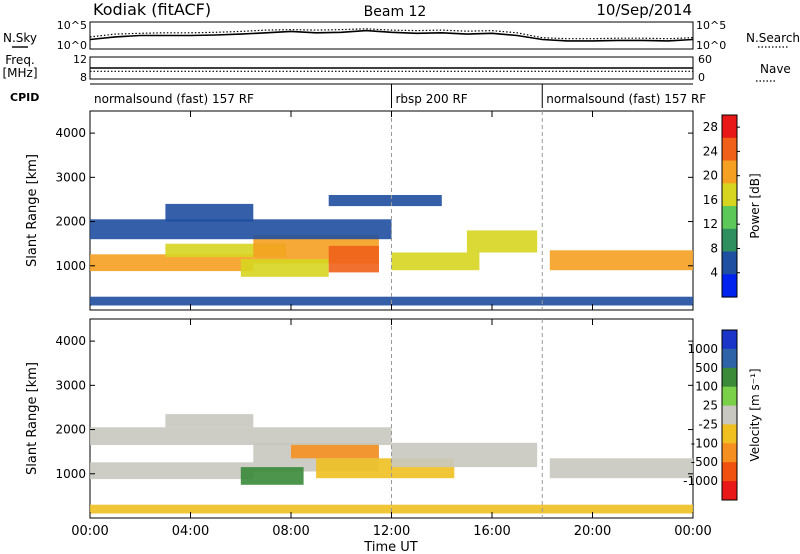 The width and height of the screenshot is (800, 554). Describe the element at coordinates (83, 77) in the screenshot. I see `freq-ytick-left-bottom: 8` at that location.